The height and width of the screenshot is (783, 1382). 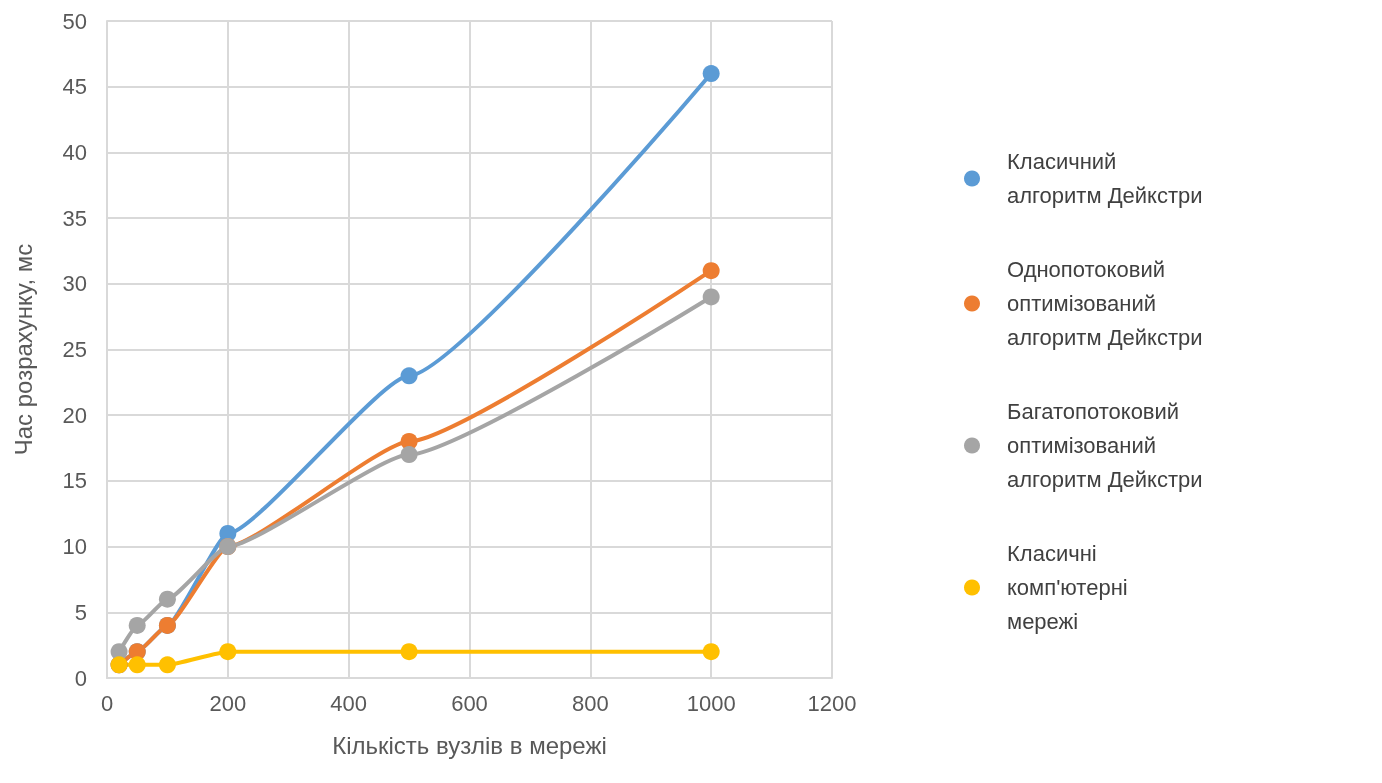 I want to click on y-tick-label: 50, so click(x=74, y=21).